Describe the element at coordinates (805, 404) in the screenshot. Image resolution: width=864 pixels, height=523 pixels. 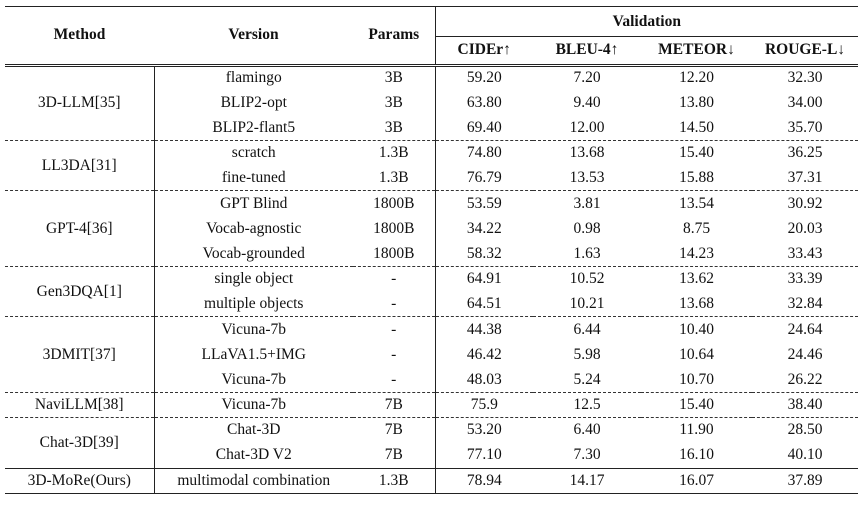
I see `rouge-cell: 38.40` at that location.